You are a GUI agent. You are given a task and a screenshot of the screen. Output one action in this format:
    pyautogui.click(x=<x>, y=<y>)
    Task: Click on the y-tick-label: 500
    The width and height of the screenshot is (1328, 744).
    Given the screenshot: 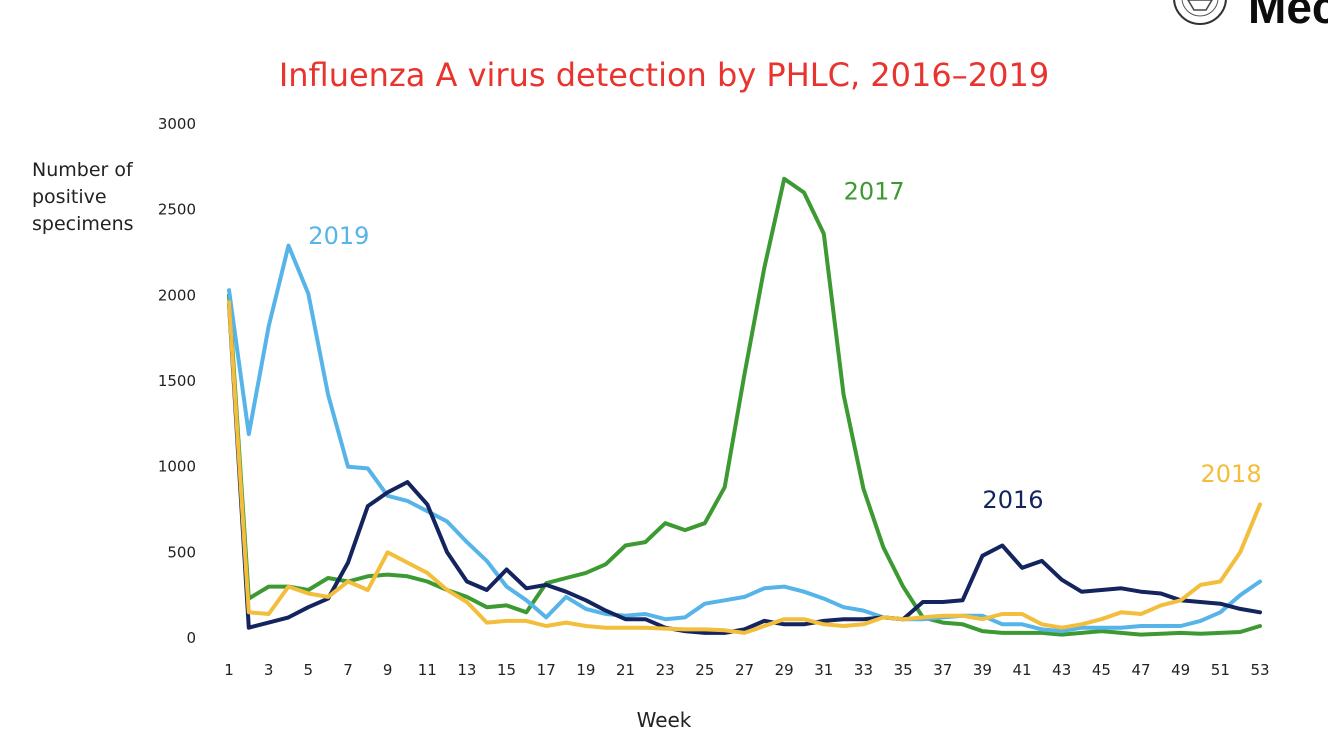 What is the action you would take?
    pyautogui.click(x=181, y=552)
    